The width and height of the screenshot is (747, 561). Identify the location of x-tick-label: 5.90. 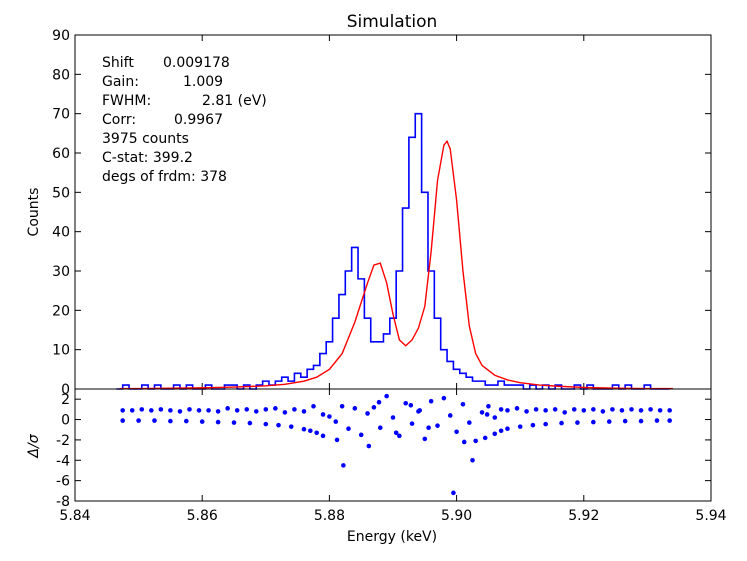
(456, 516).